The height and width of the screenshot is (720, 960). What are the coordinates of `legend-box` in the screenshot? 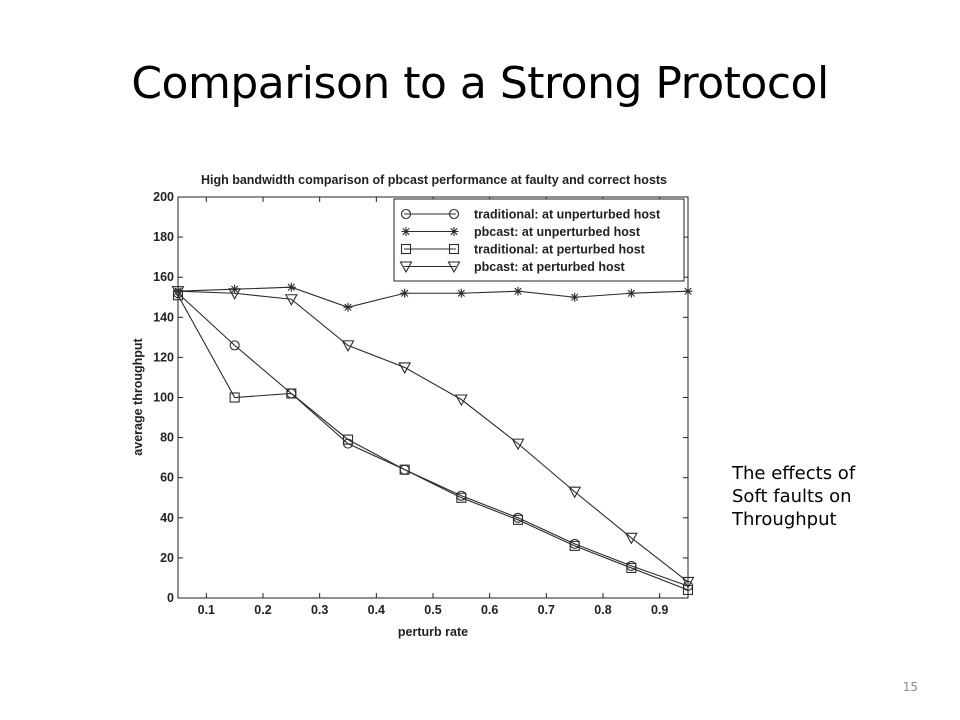 It's located at (539, 240).